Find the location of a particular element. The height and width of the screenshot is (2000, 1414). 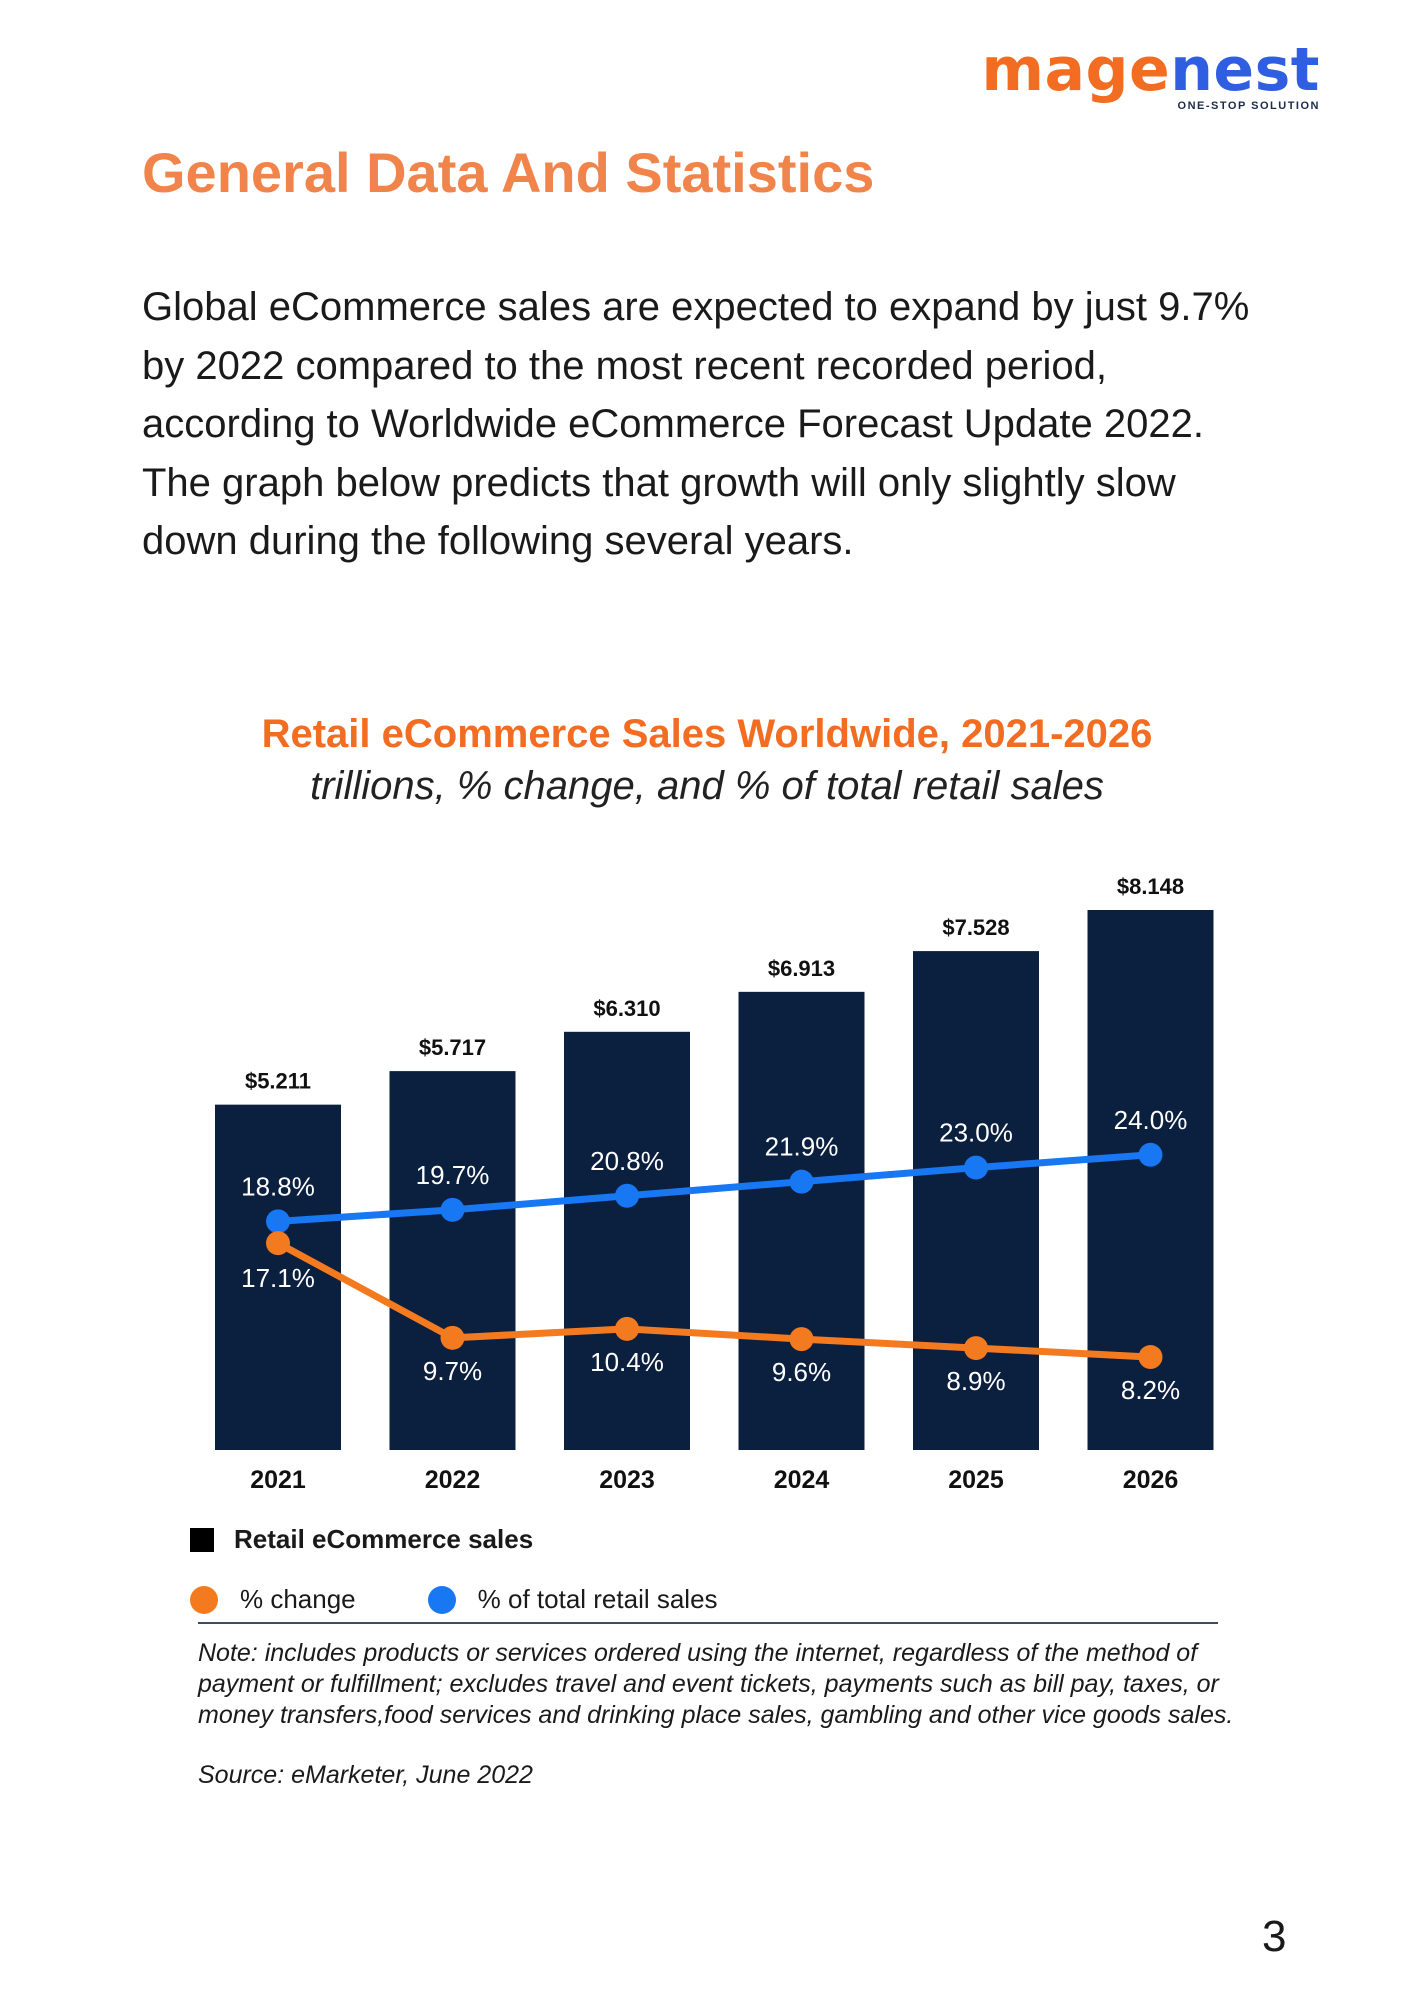

logo-word-part1: mage is located at coordinates (1076, 70).